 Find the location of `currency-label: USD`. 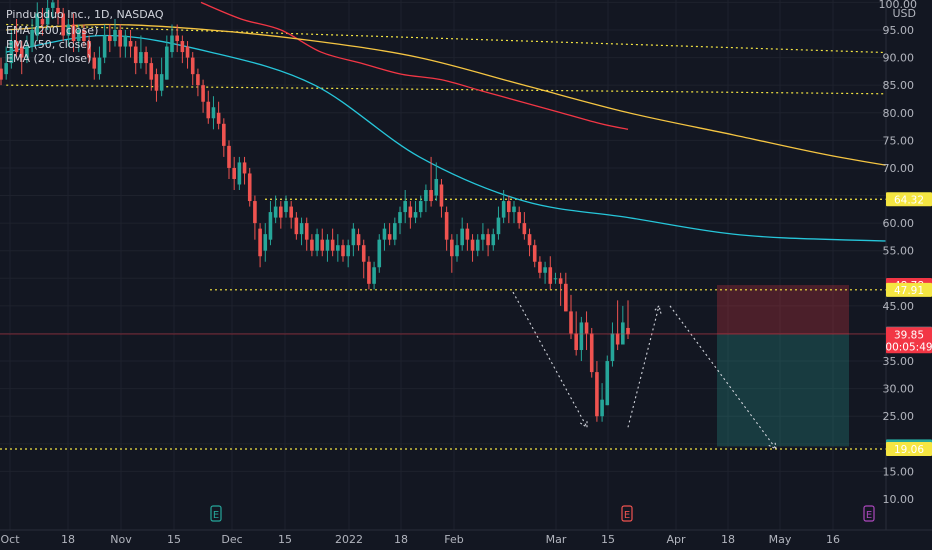

currency-label: USD is located at coordinates (904, 13).